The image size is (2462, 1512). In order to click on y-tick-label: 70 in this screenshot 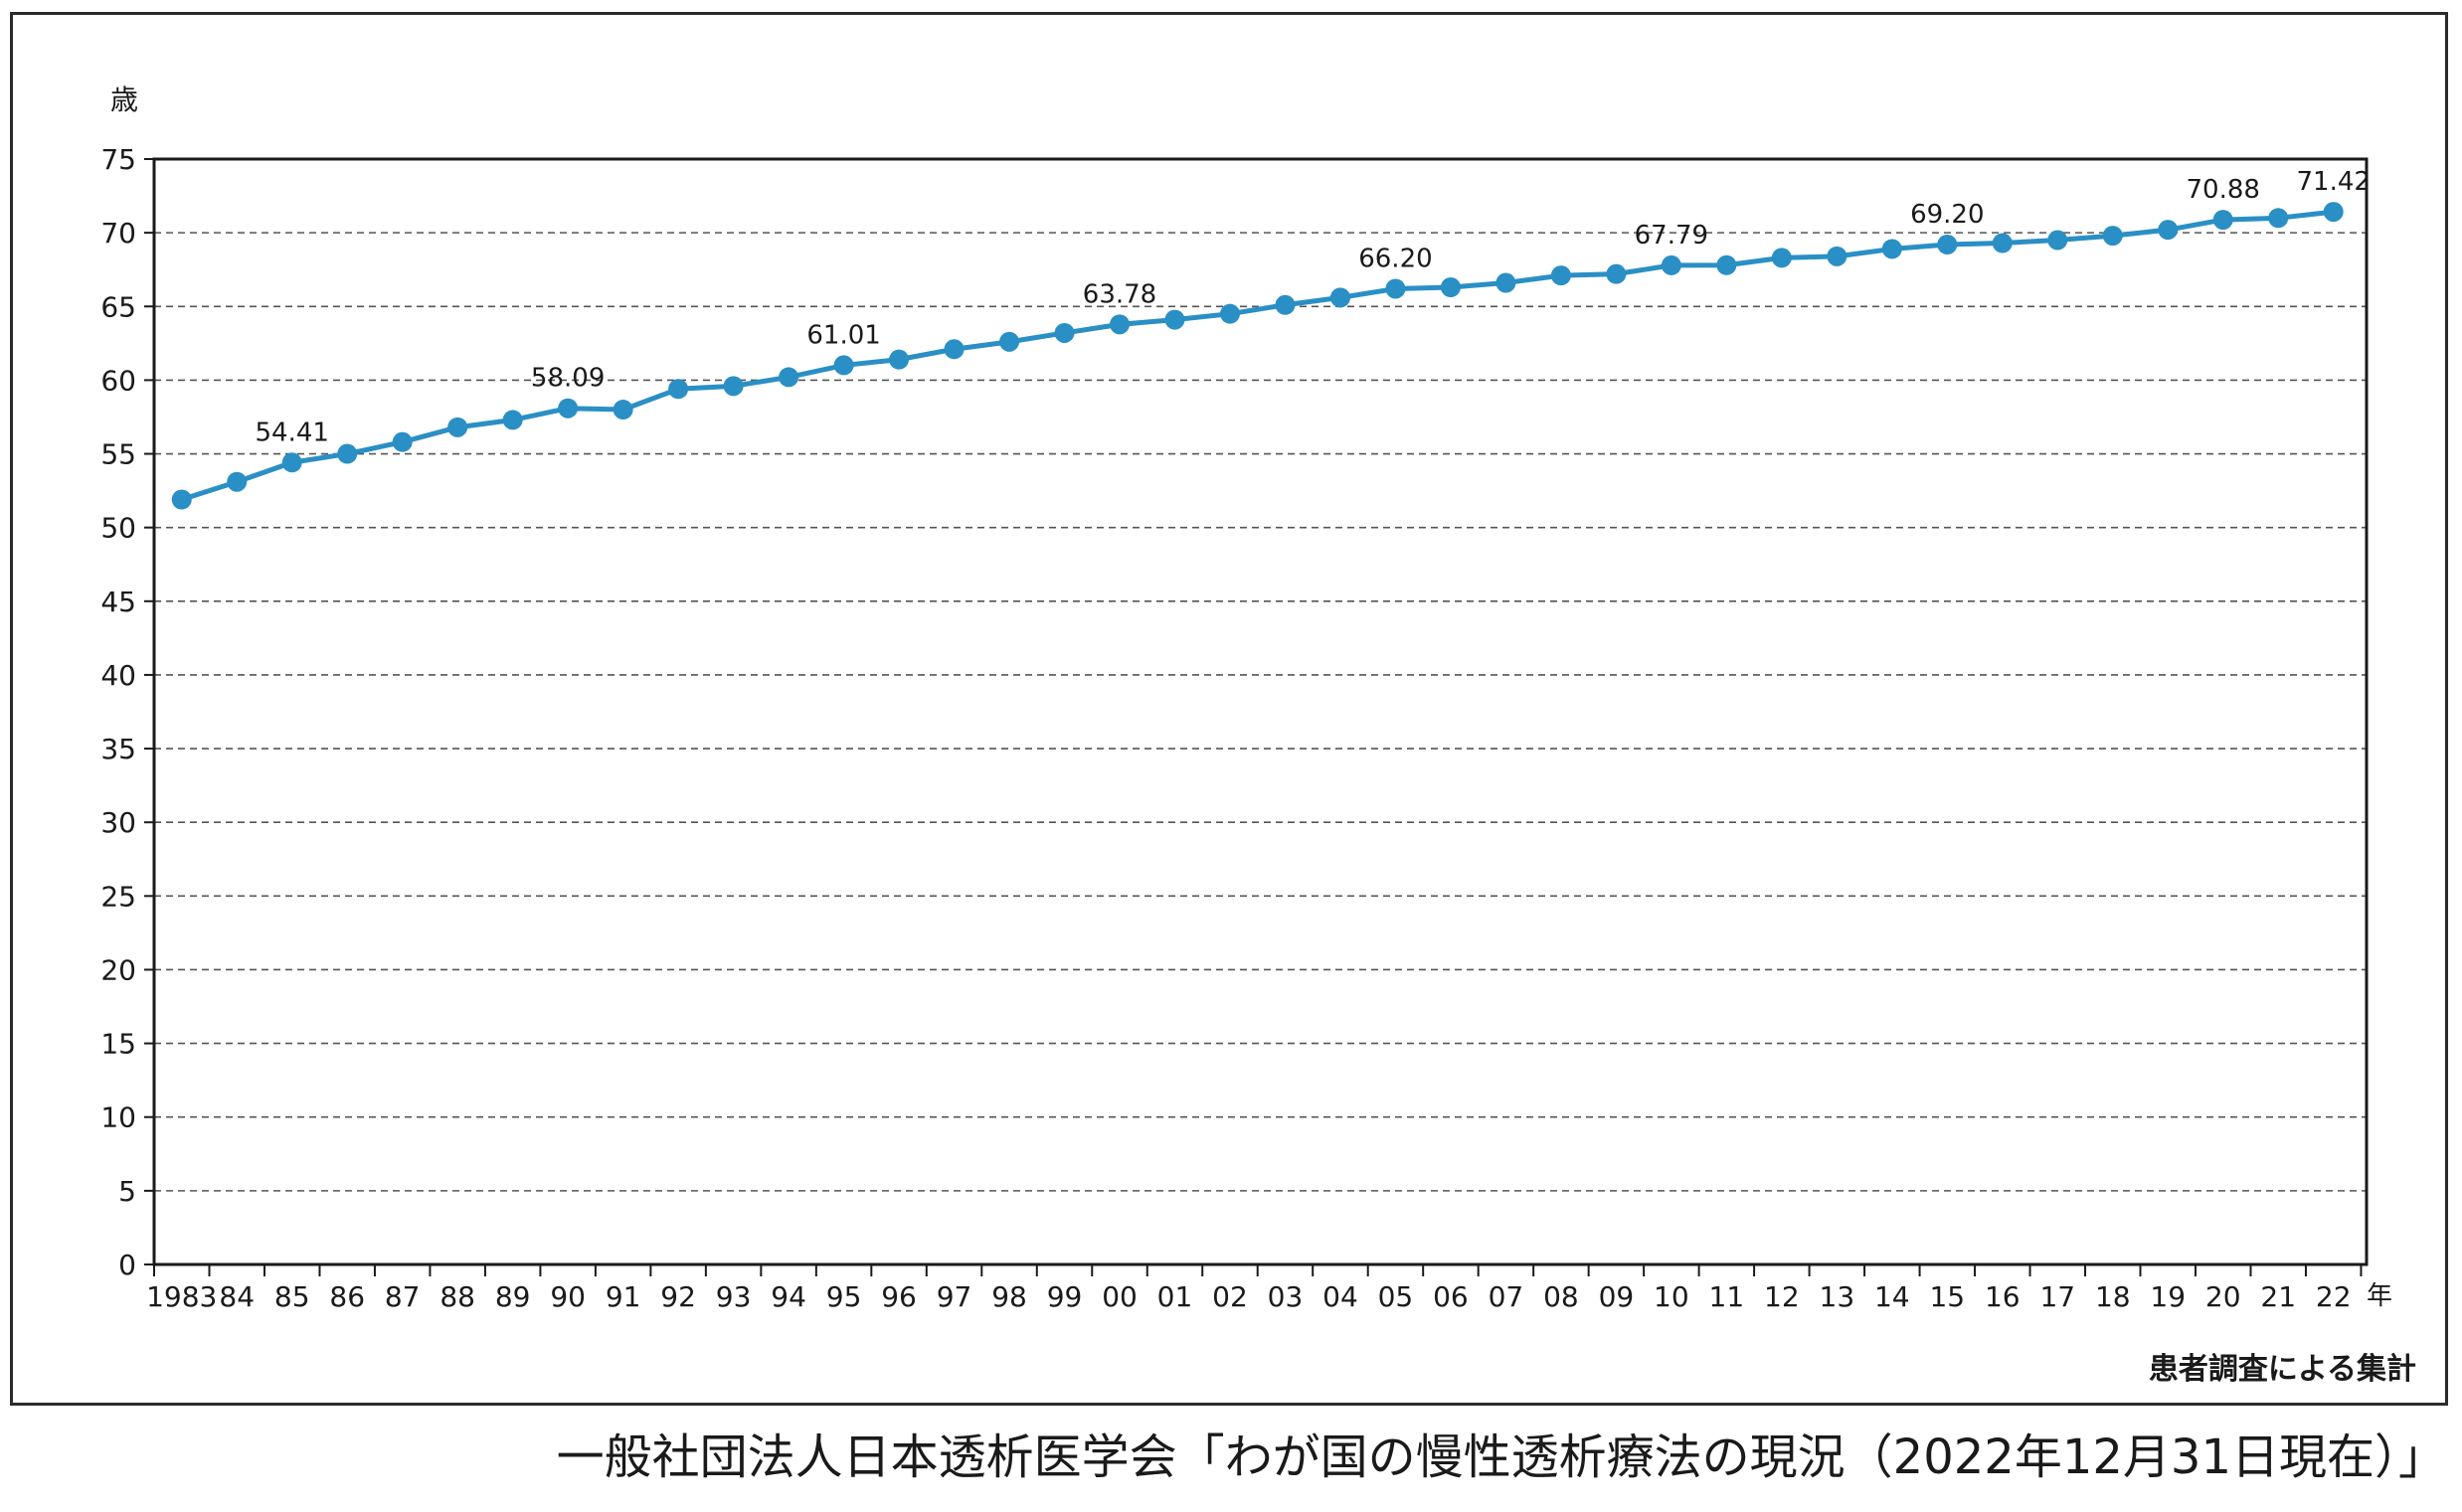, I will do `click(118, 233)`.